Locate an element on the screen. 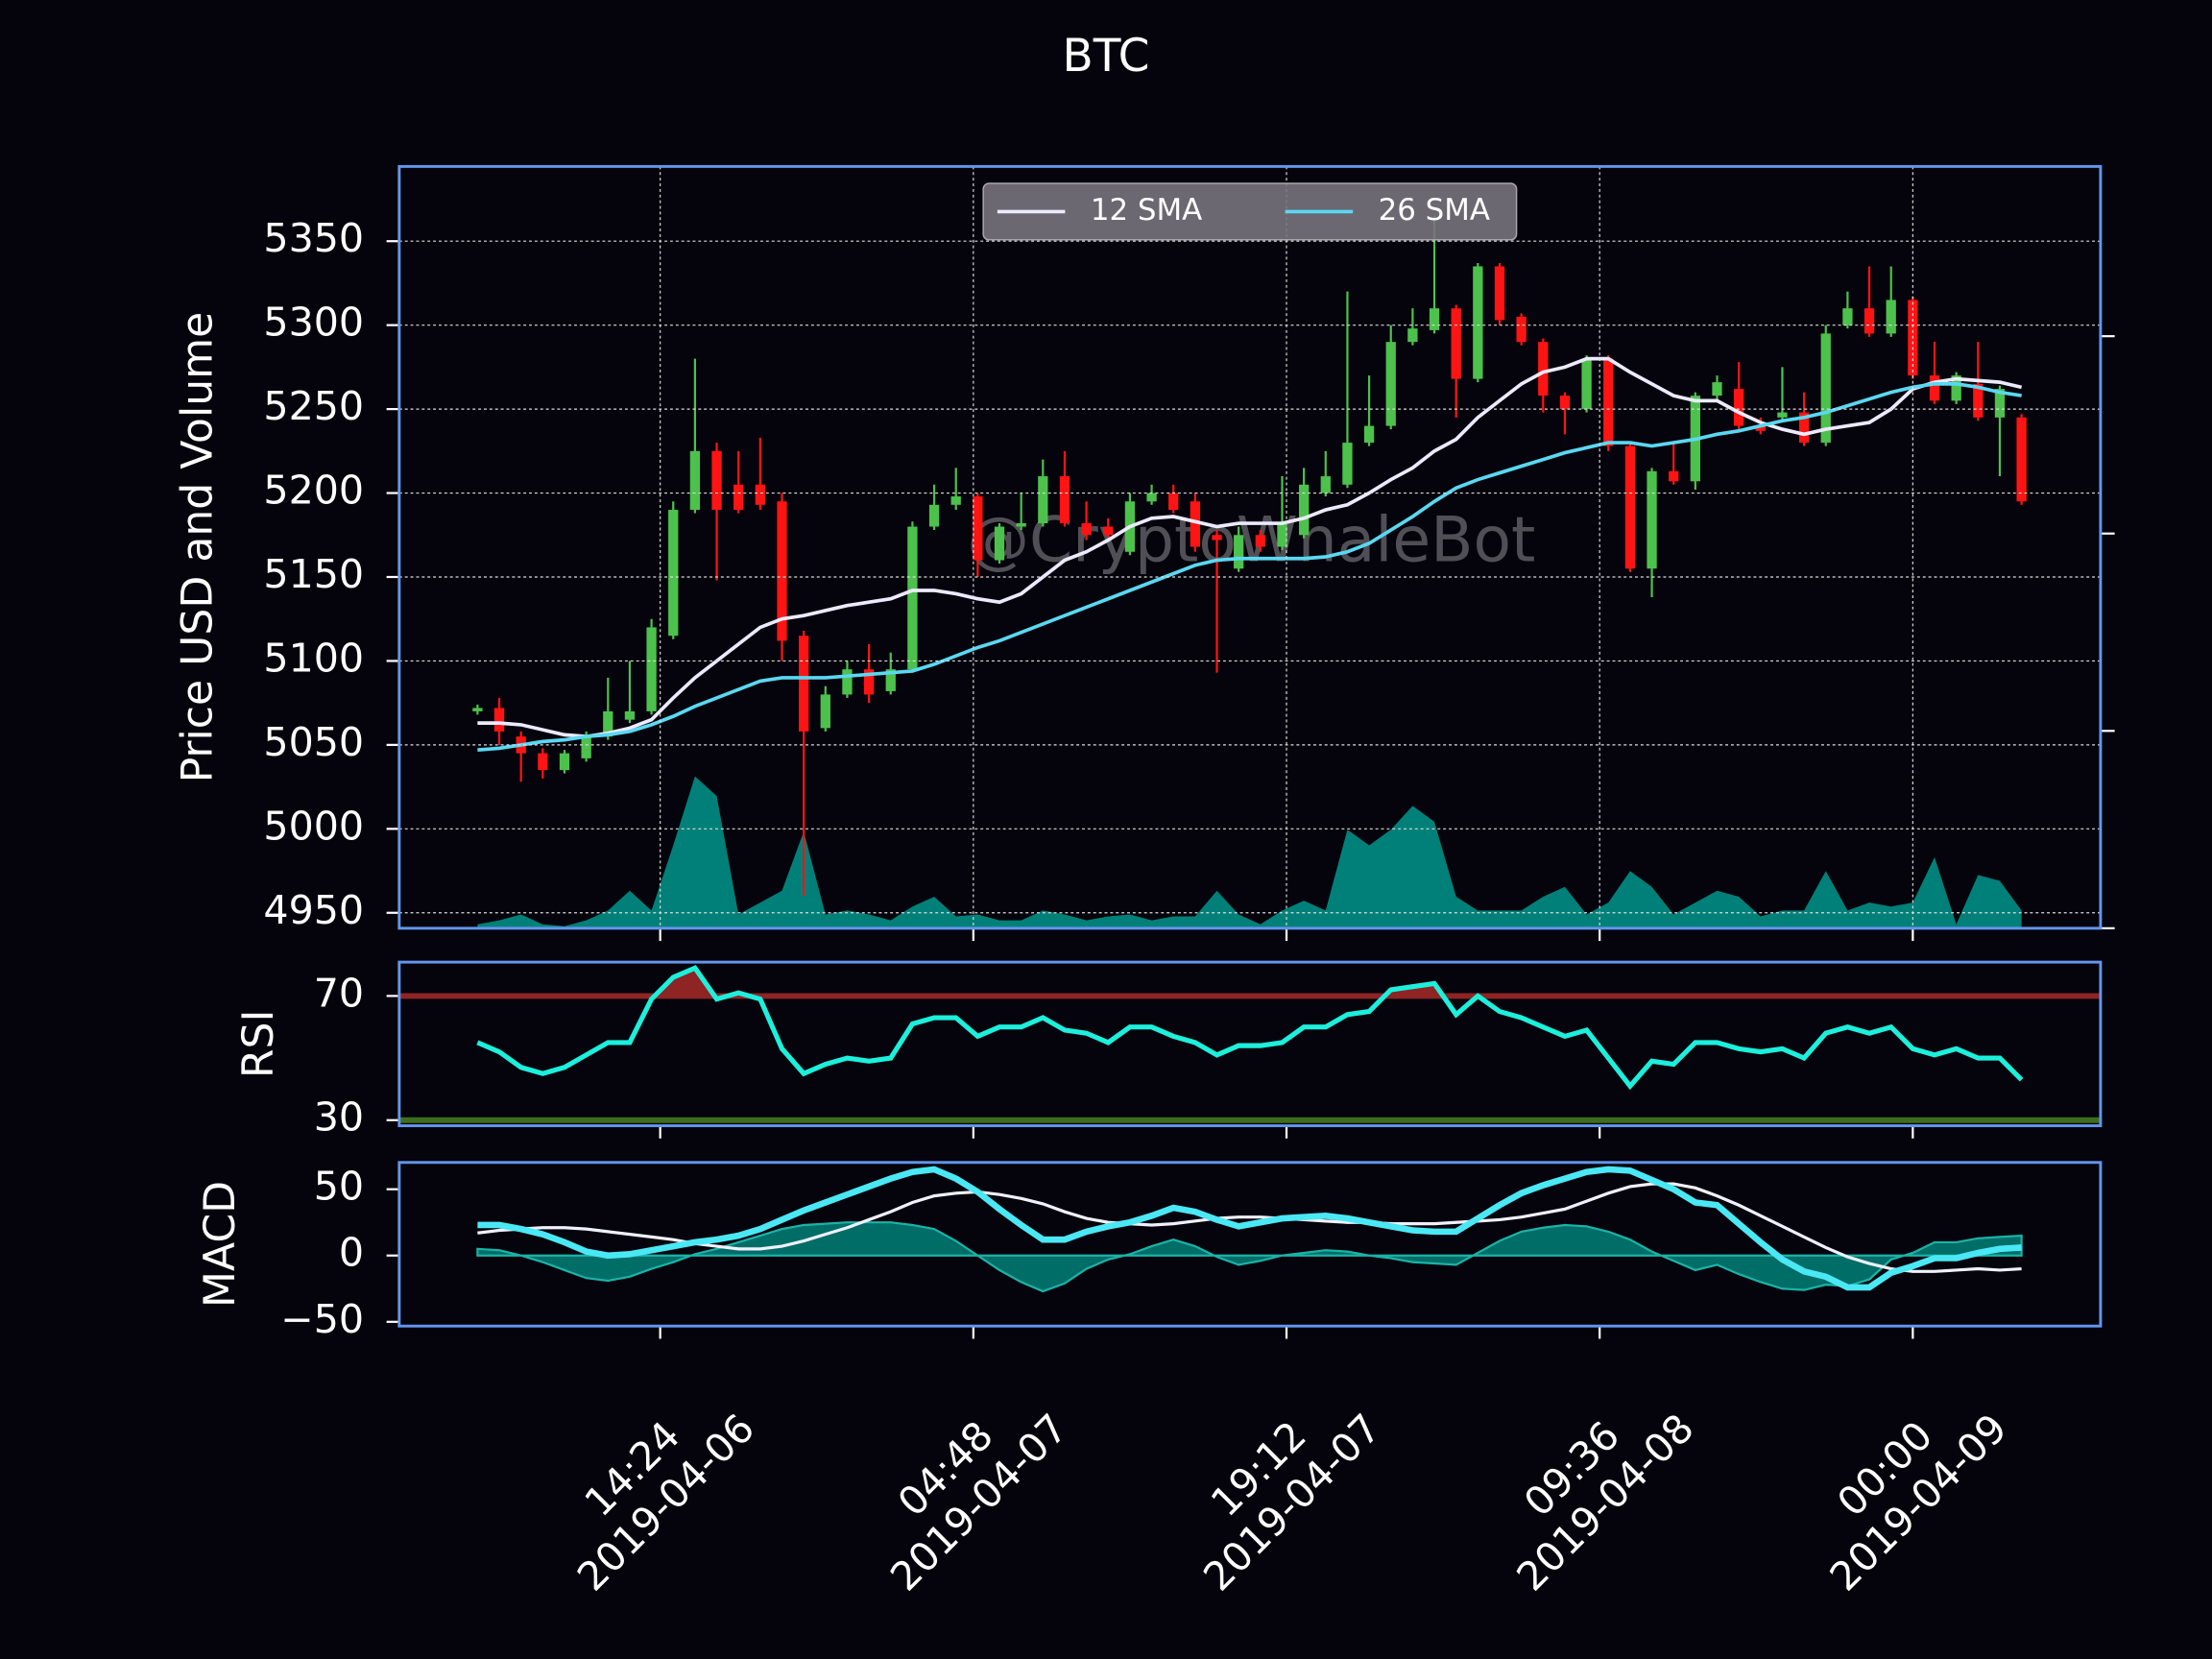  panel: 30 70 RSI is located at coordinates (1168, 1050).